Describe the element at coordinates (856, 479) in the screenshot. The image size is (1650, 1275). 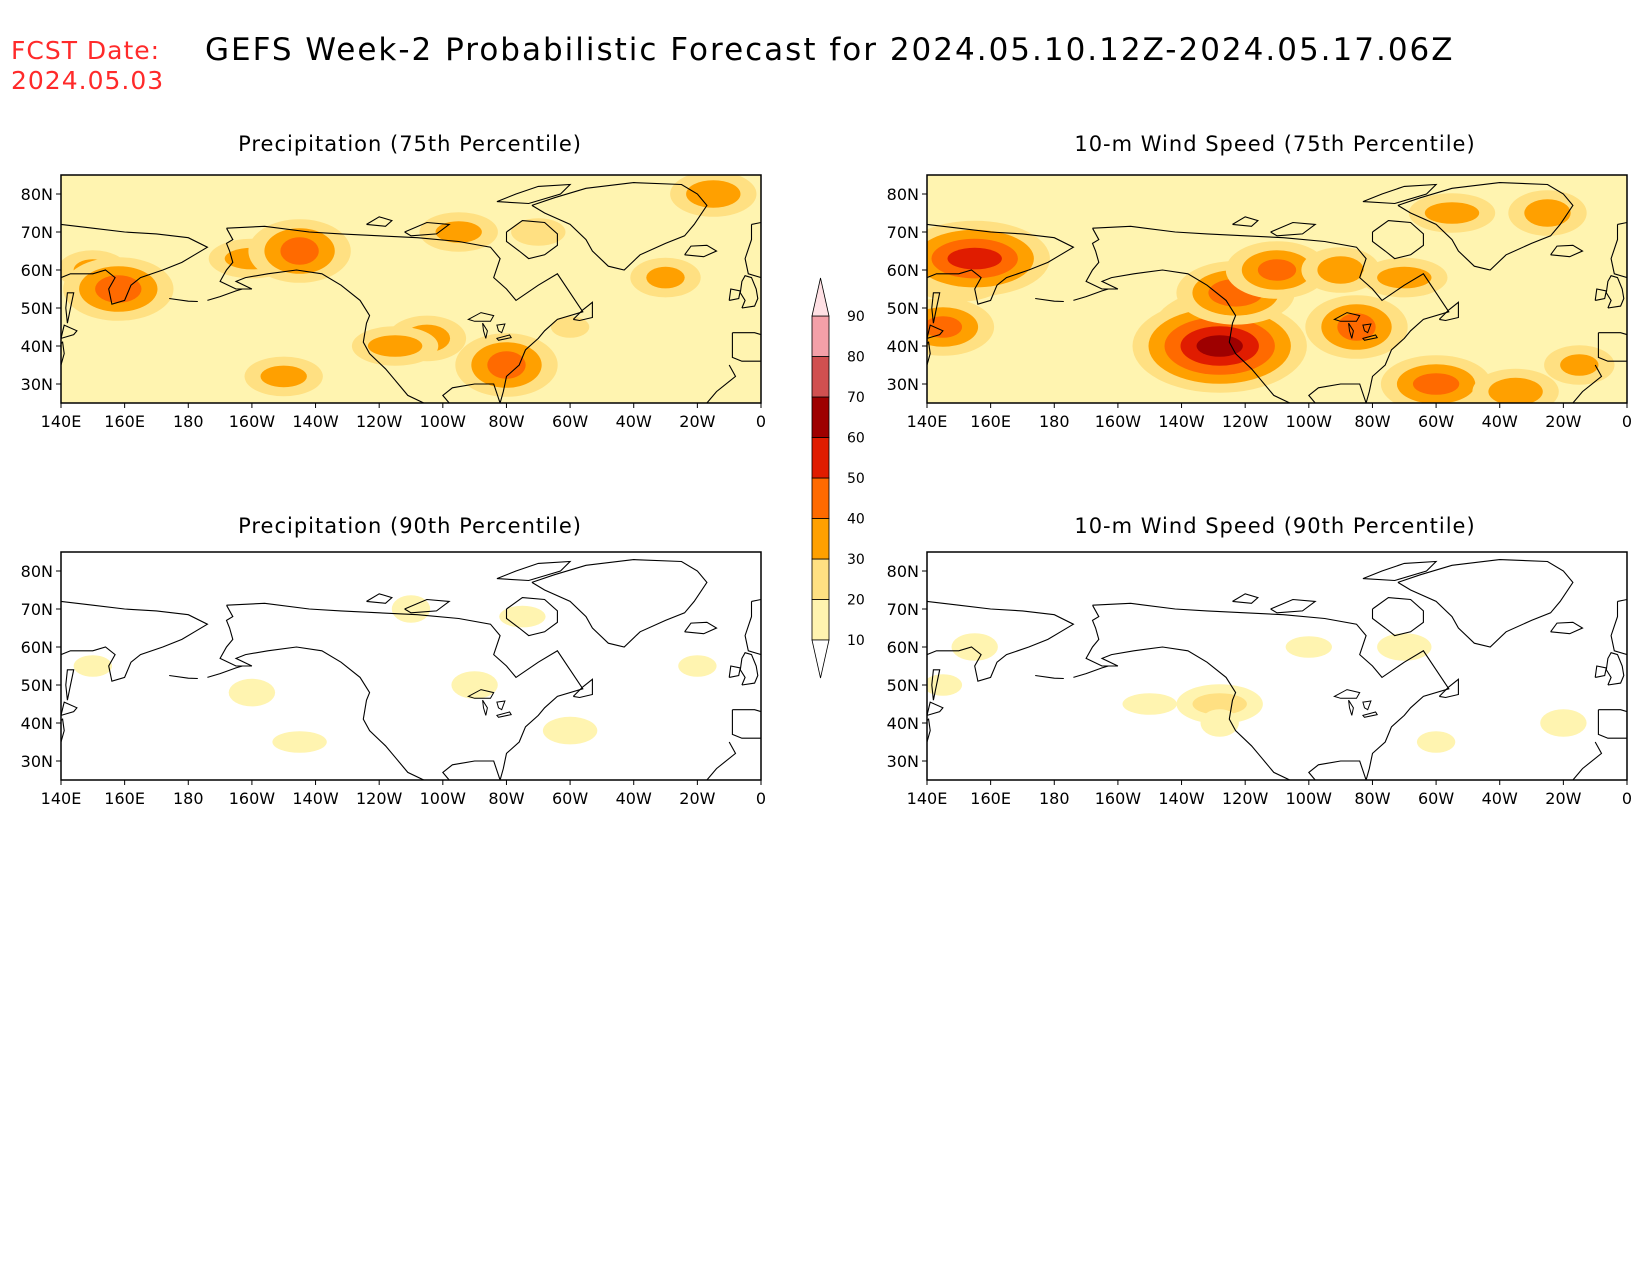
I see `colorbar-level-label: 50` at that location.